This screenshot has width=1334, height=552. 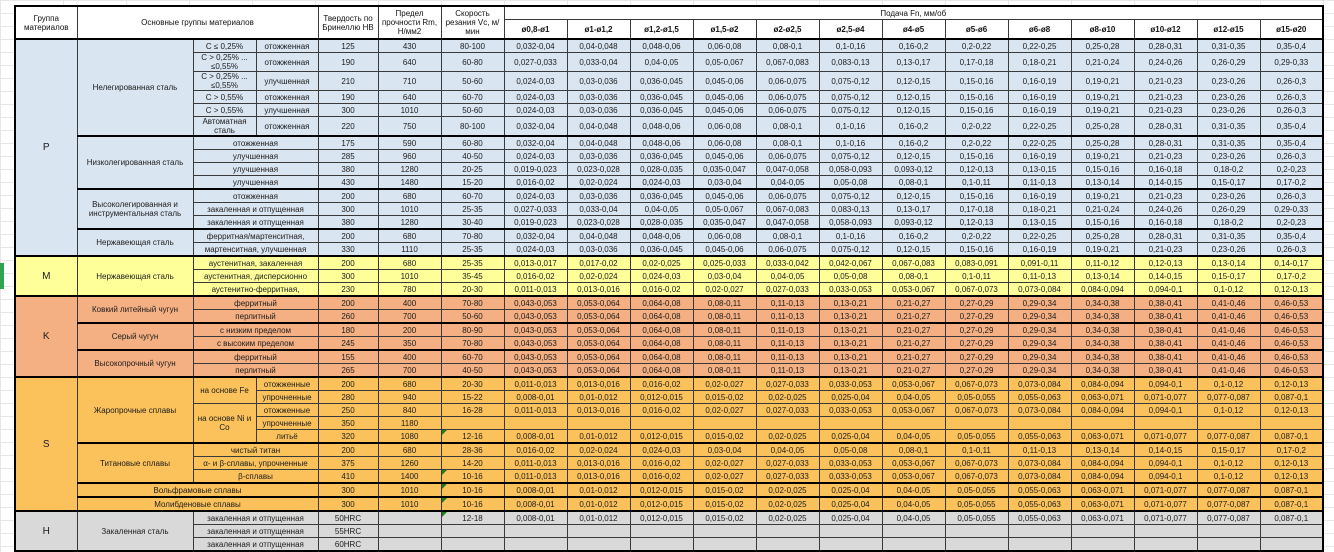 I want to click on feed-cell: 0,1-0,12, so click(x=1228, y=383).